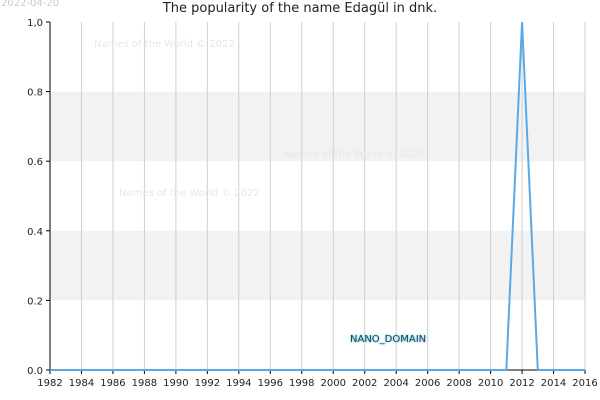 This screenshot has height=400, width=600. What do you see at coordinates (81, 383) in the screenshot?
I see `x-tick-label: 1984` at bounding box center [81, 383].